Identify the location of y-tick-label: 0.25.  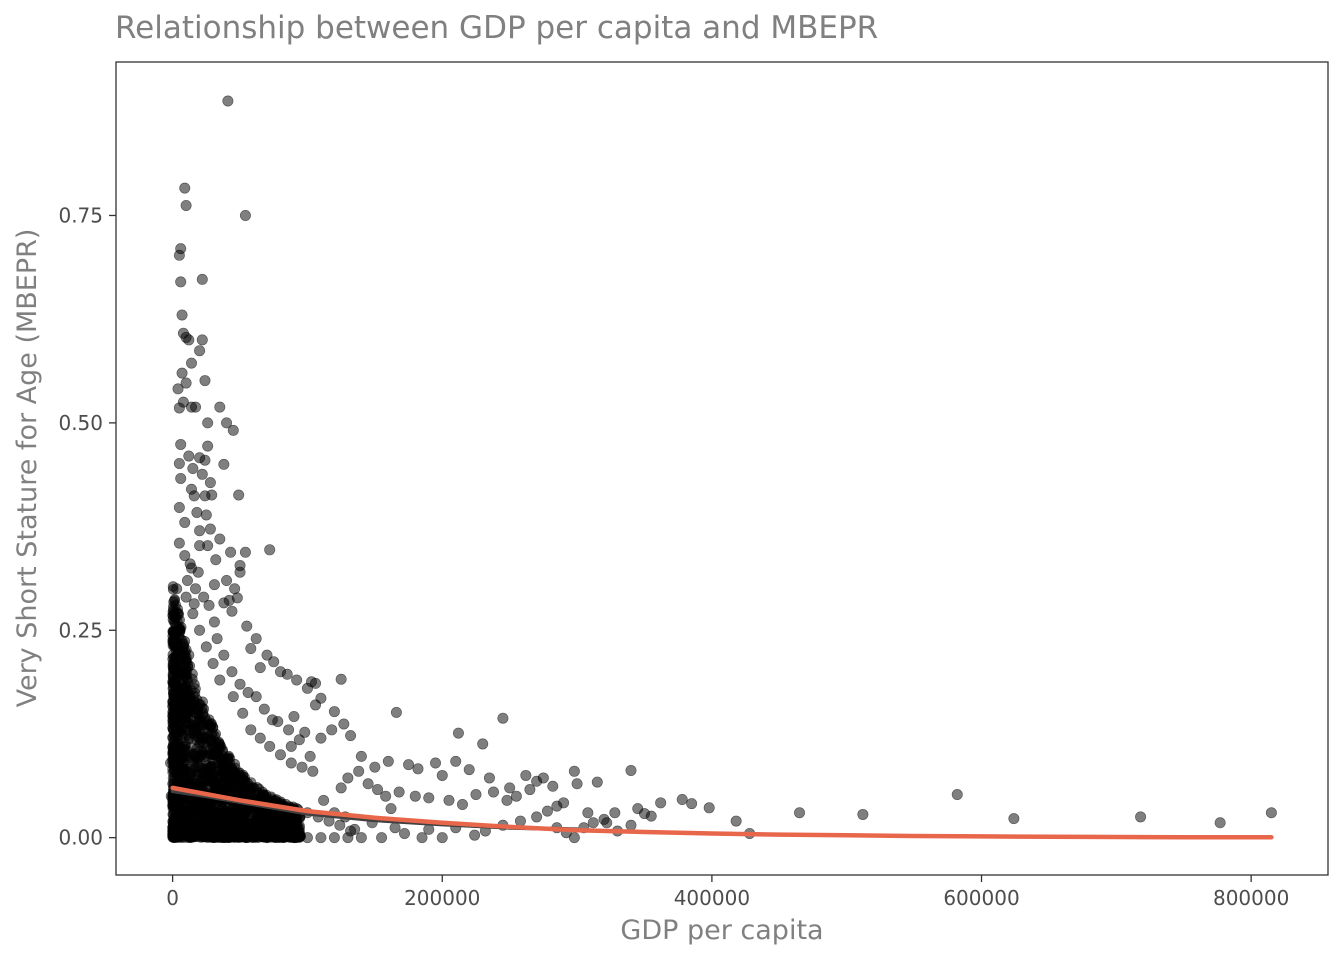
(80, 630).